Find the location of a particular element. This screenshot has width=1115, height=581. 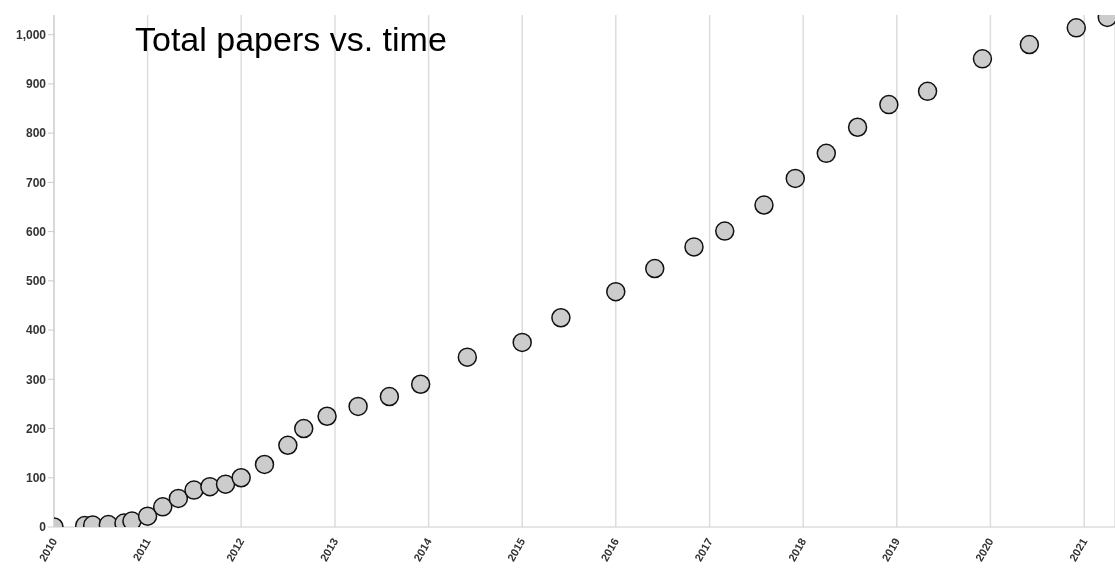

y-tick-label: 0 is located at coordinates (43, 527).